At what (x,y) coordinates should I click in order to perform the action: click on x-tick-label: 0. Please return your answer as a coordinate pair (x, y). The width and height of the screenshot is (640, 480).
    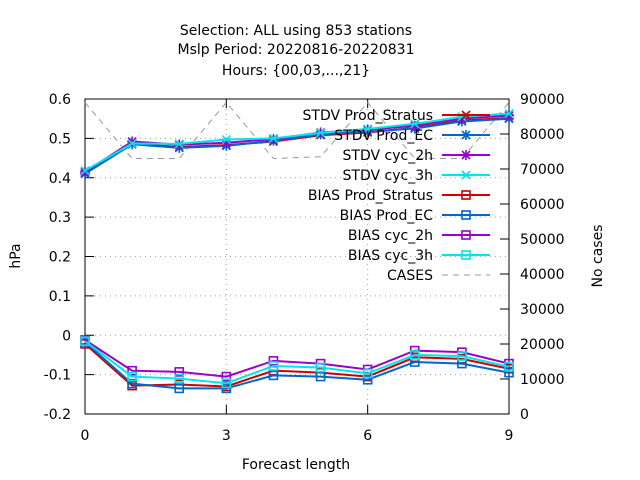
    Looking at the image, I should click on (85, 436).